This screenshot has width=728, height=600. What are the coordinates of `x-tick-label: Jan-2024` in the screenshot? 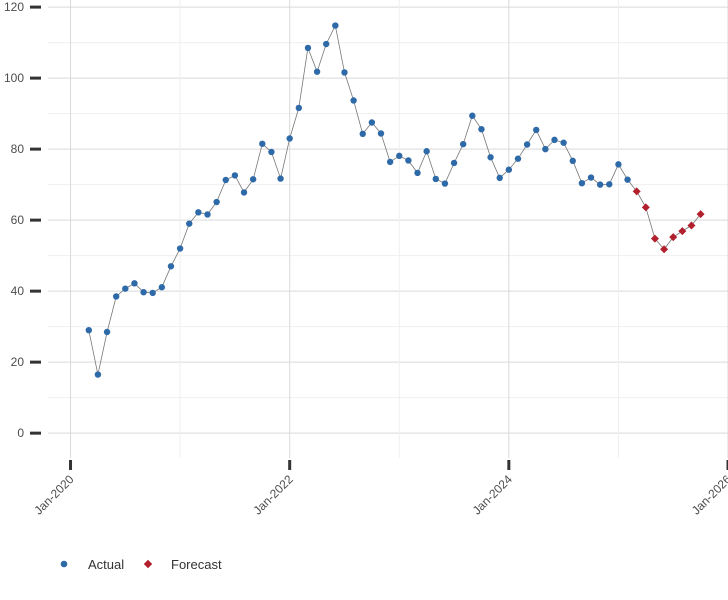 It's located at (493, 495).